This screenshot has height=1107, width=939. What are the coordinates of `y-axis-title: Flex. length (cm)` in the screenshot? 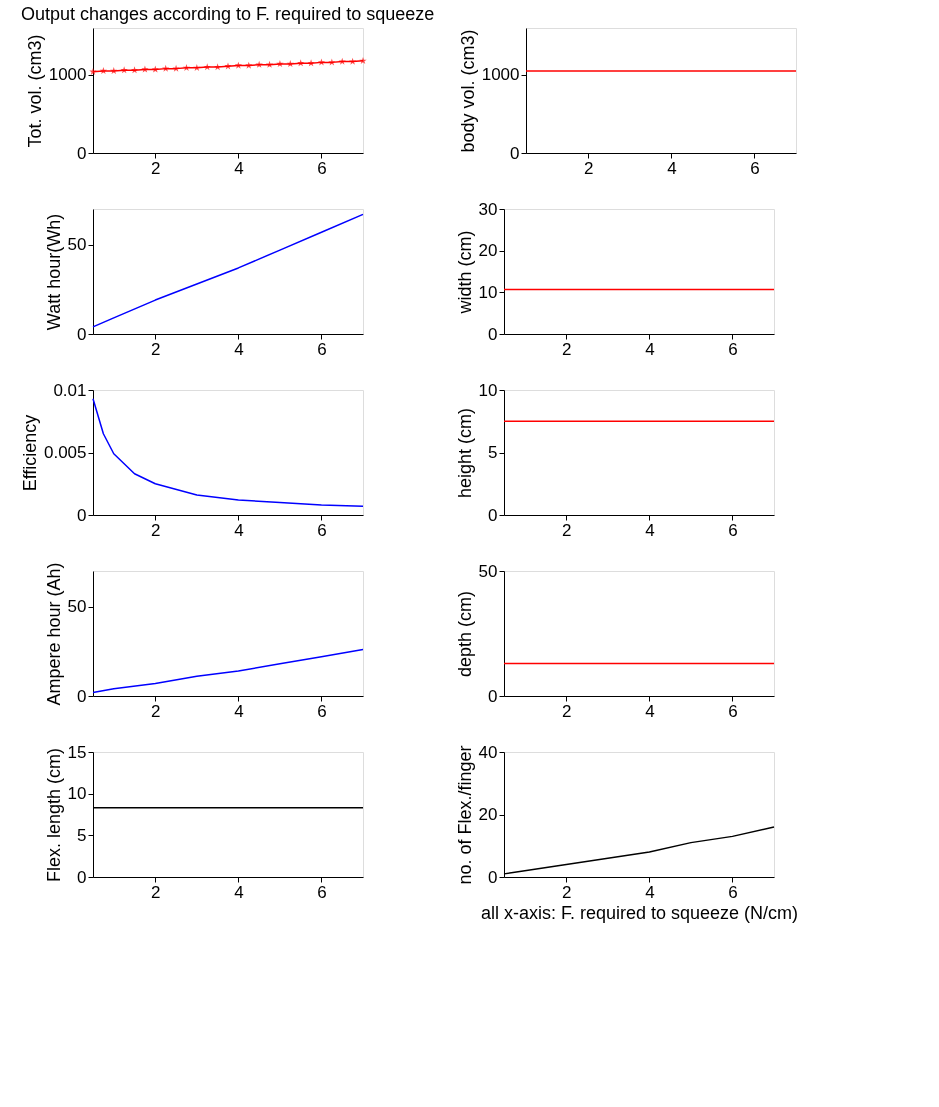 It's located at (53, 815).